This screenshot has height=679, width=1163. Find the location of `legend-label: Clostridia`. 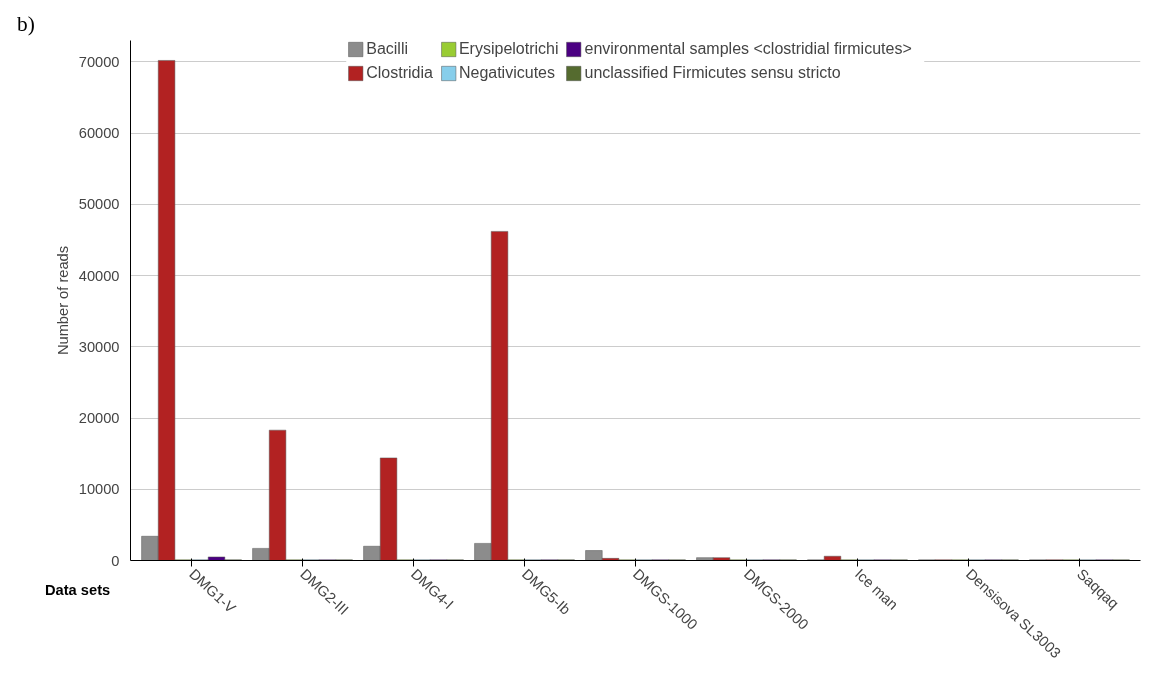

legend-label: Clostridia is located at coordinates (399, 73).